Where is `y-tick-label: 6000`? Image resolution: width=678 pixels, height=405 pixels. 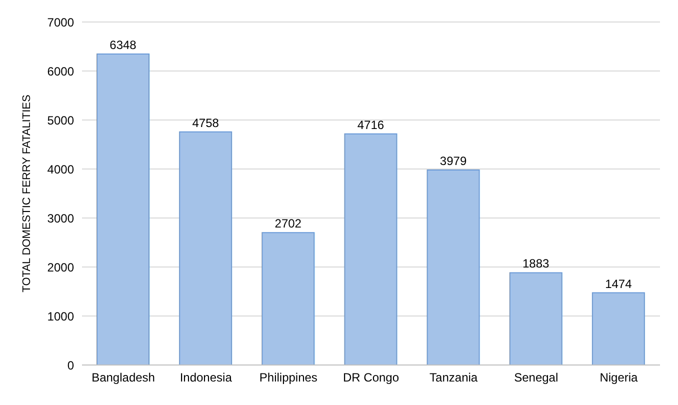
y-tick-label: 6000 is located at coordinates (60, 71).